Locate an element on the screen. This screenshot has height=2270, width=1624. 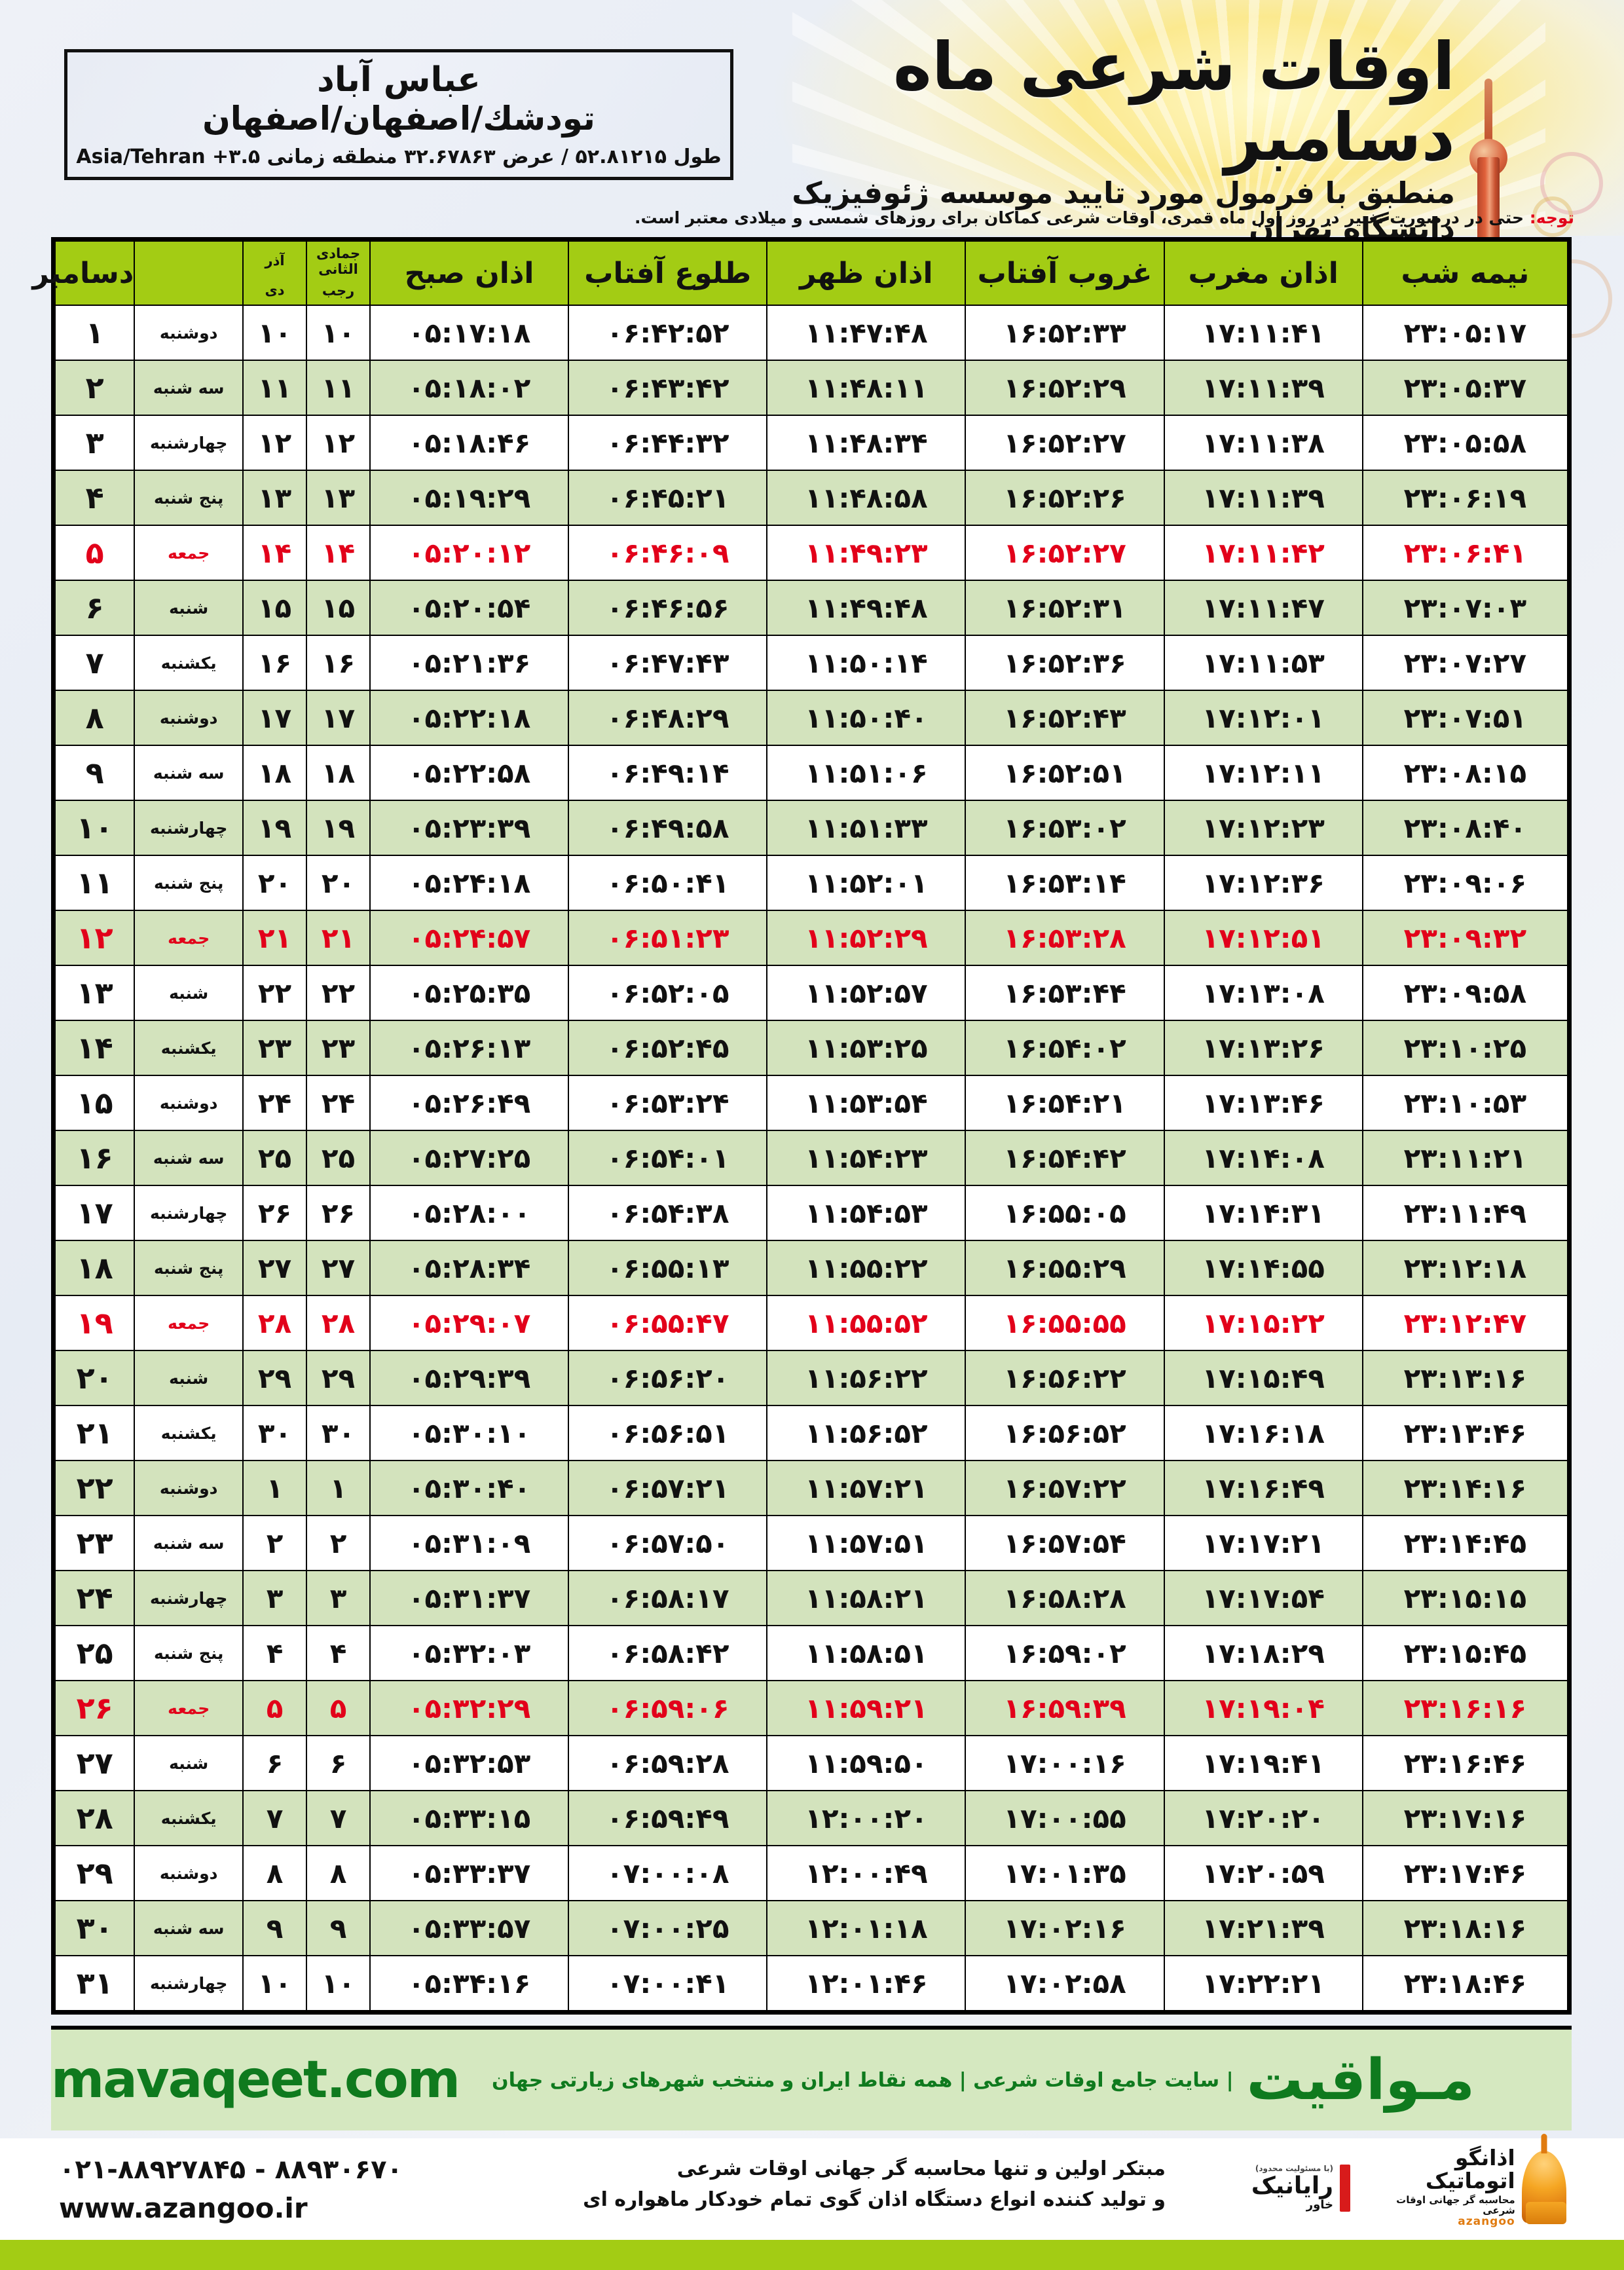
column-header-weekday is located at coordinates (189, 273).